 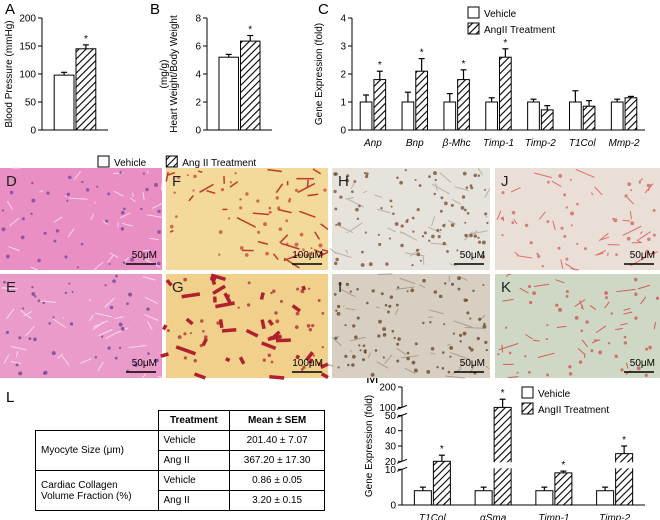 I want to click on micrograph: J 50μM, so click(x=577, y=219).